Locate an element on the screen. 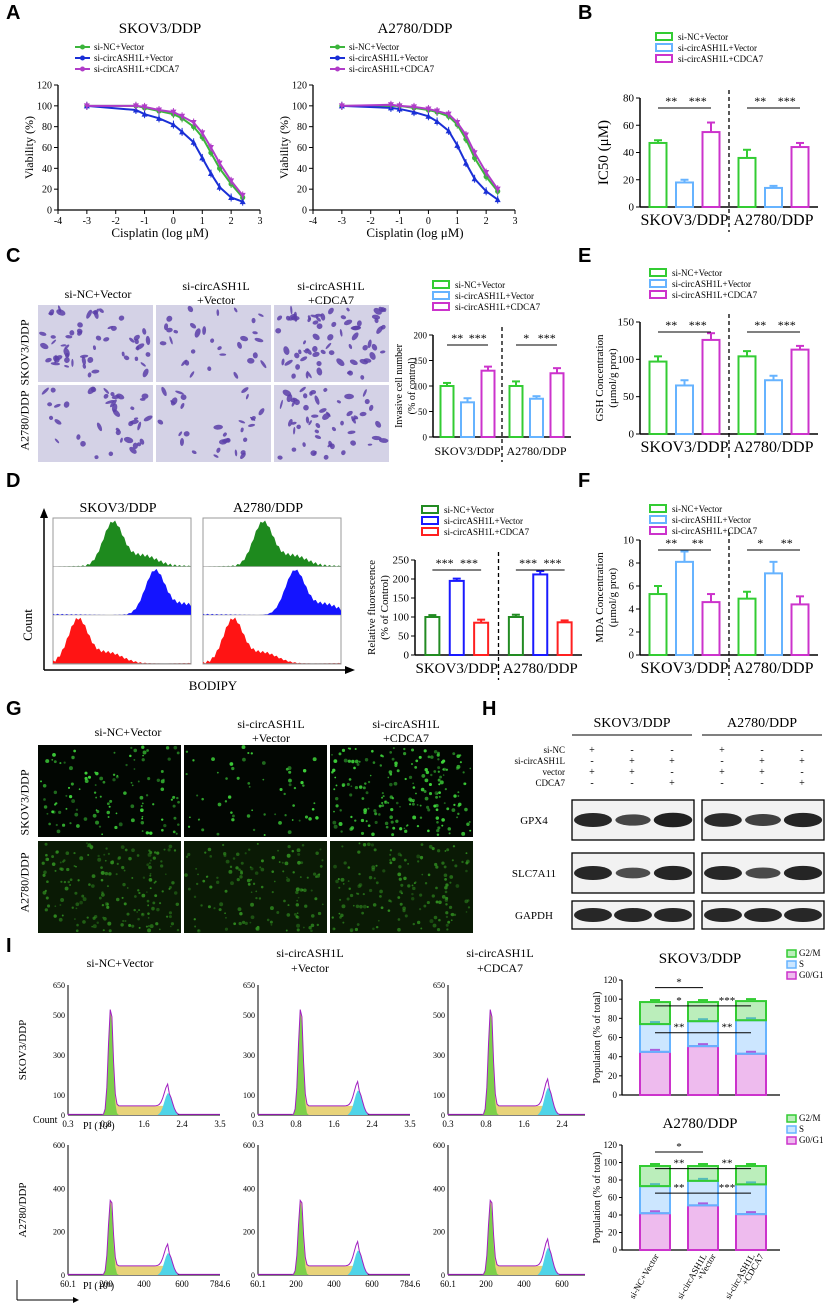 The image size is (830, 1312). blot-band is located at coordinates (673, 820).